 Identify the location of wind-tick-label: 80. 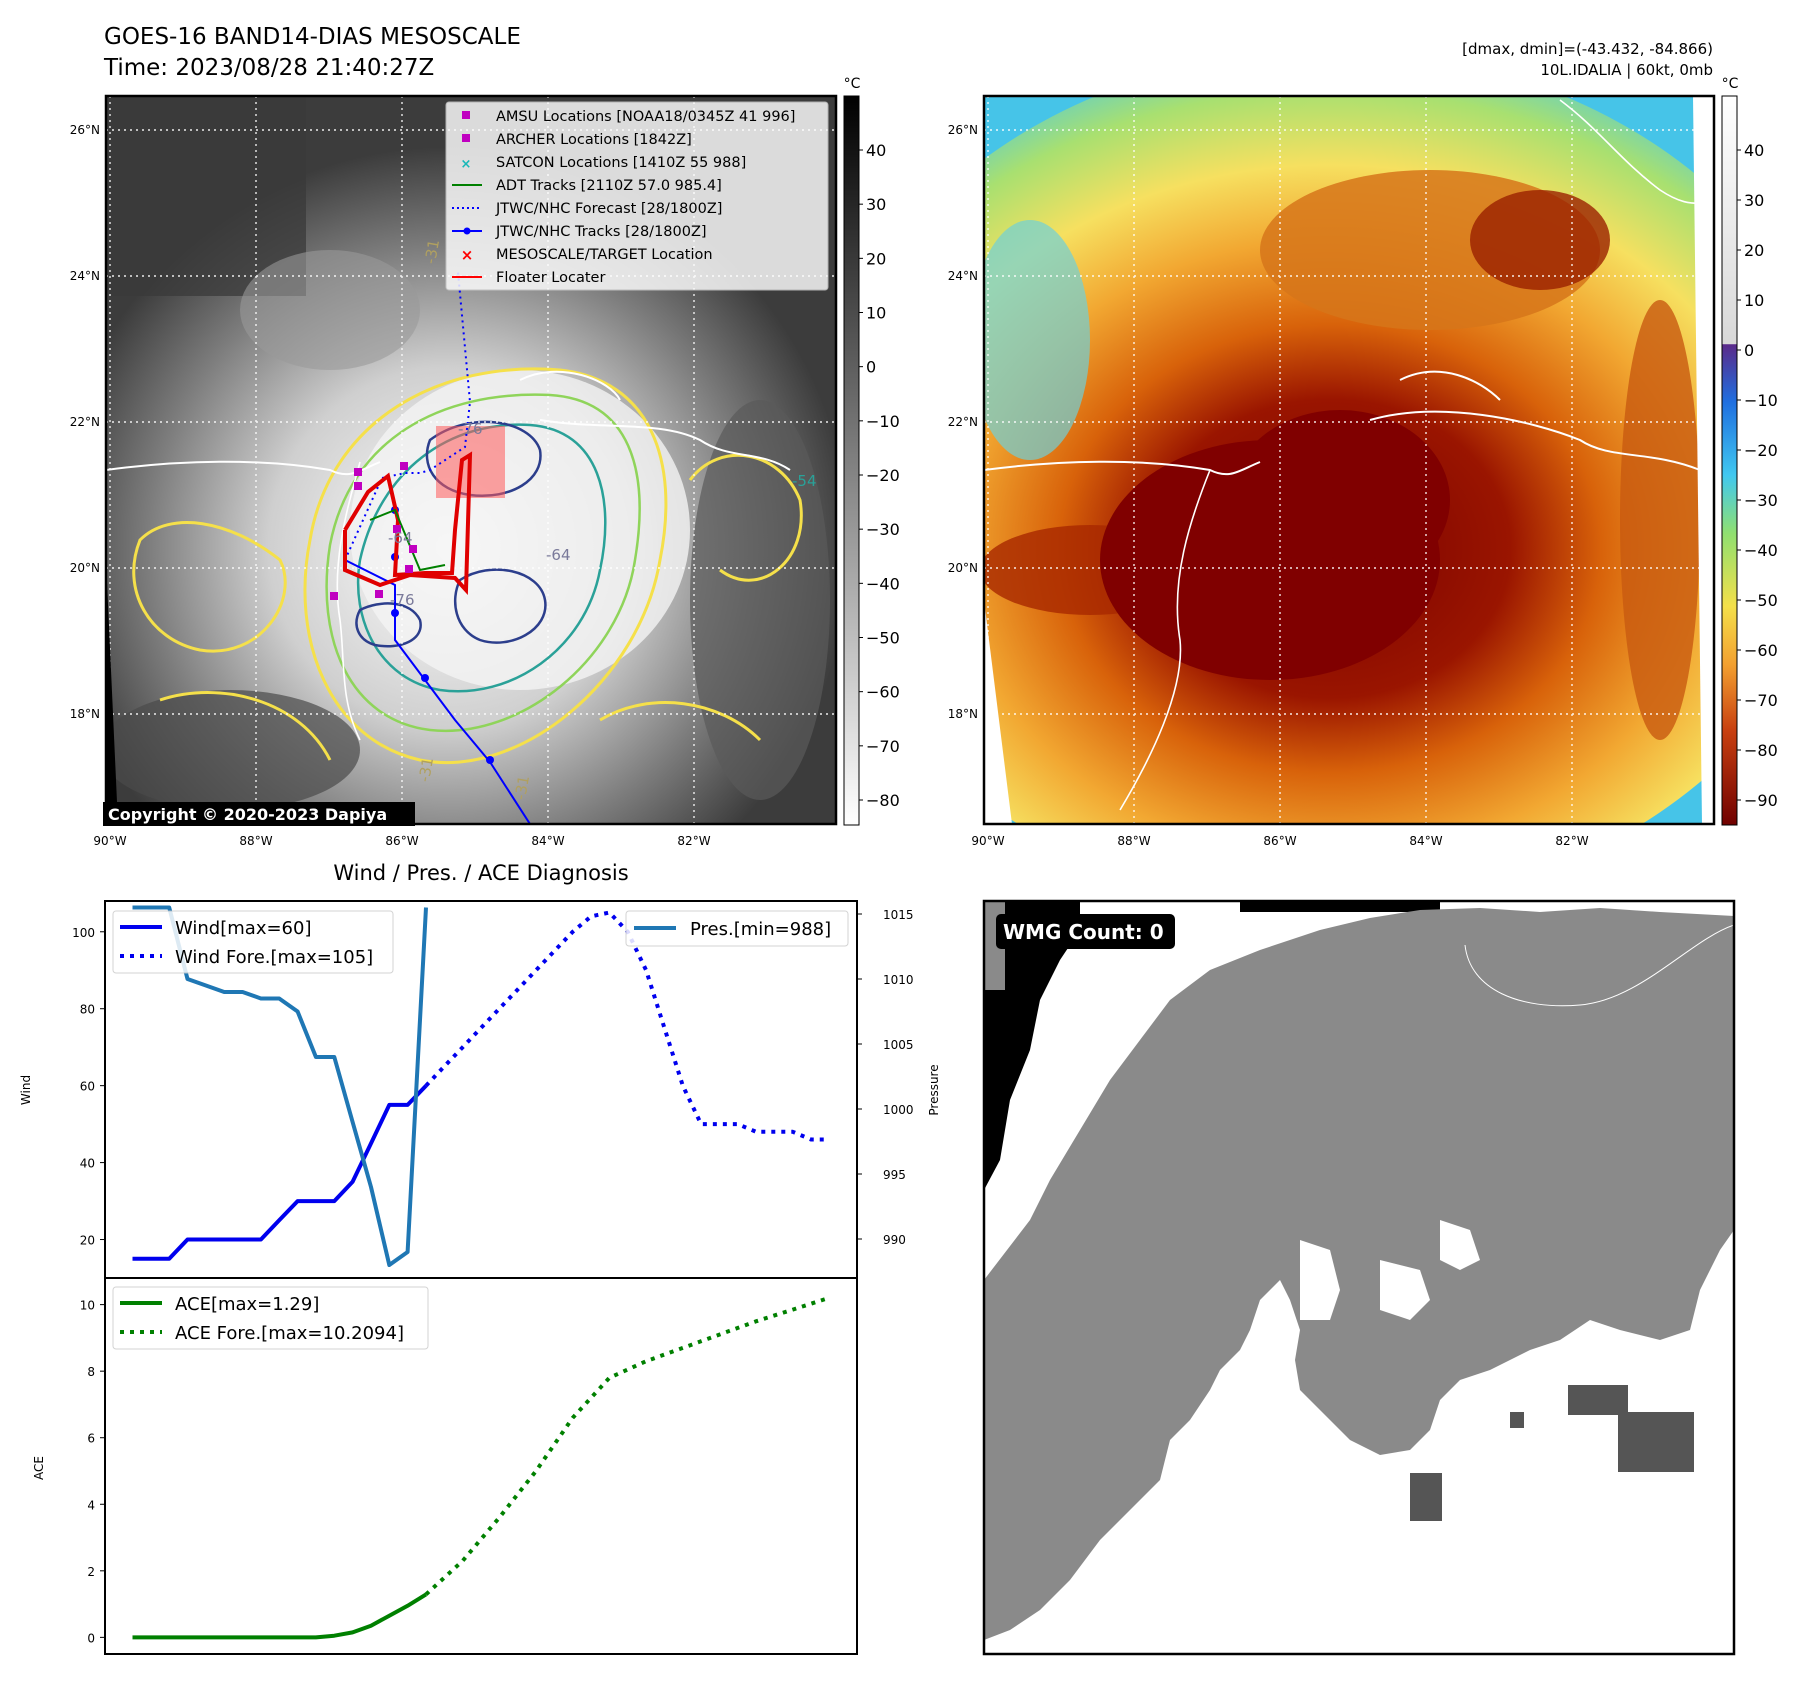
(87, 1010).